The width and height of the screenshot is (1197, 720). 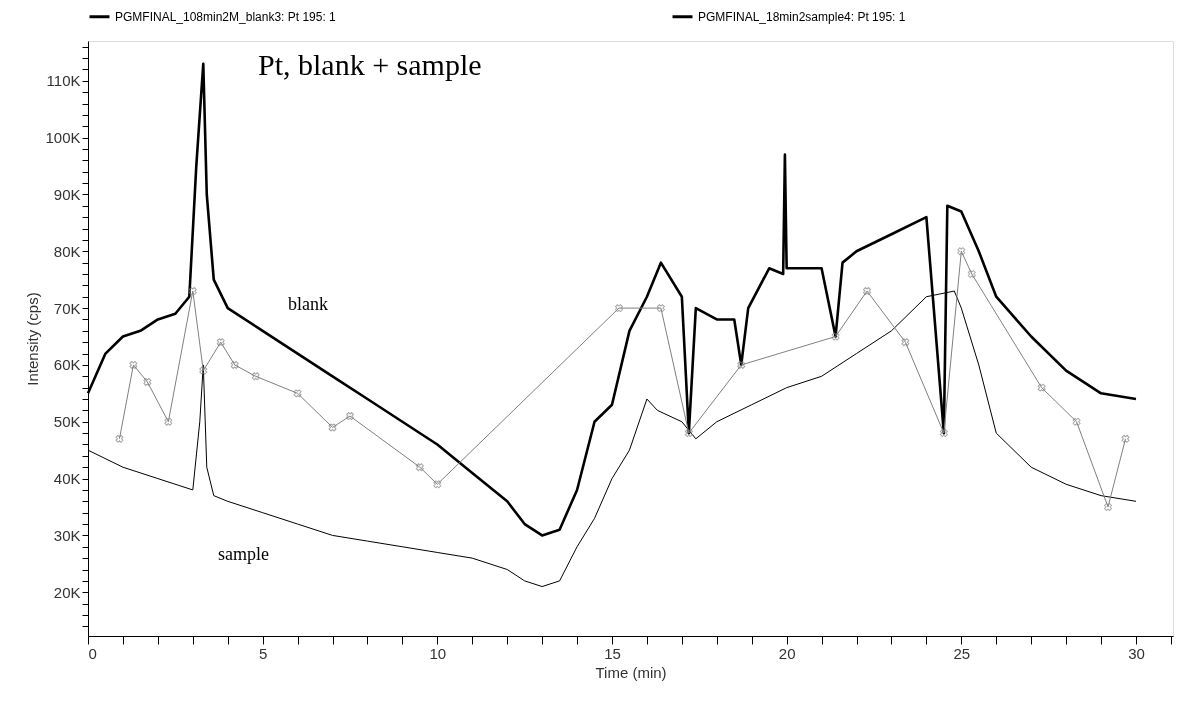 What do you see at coordinates (67, 251) in the screenshot?
I see `y-tick-label: 80K` at bounding box center [67, 251].